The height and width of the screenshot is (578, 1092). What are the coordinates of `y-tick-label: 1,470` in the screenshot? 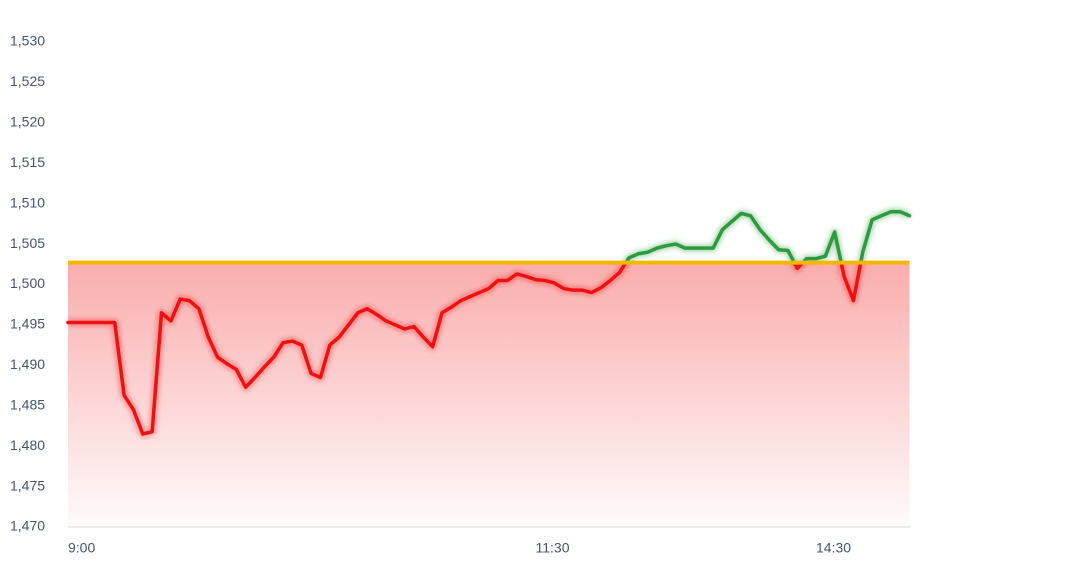 It's located at (27, 526).